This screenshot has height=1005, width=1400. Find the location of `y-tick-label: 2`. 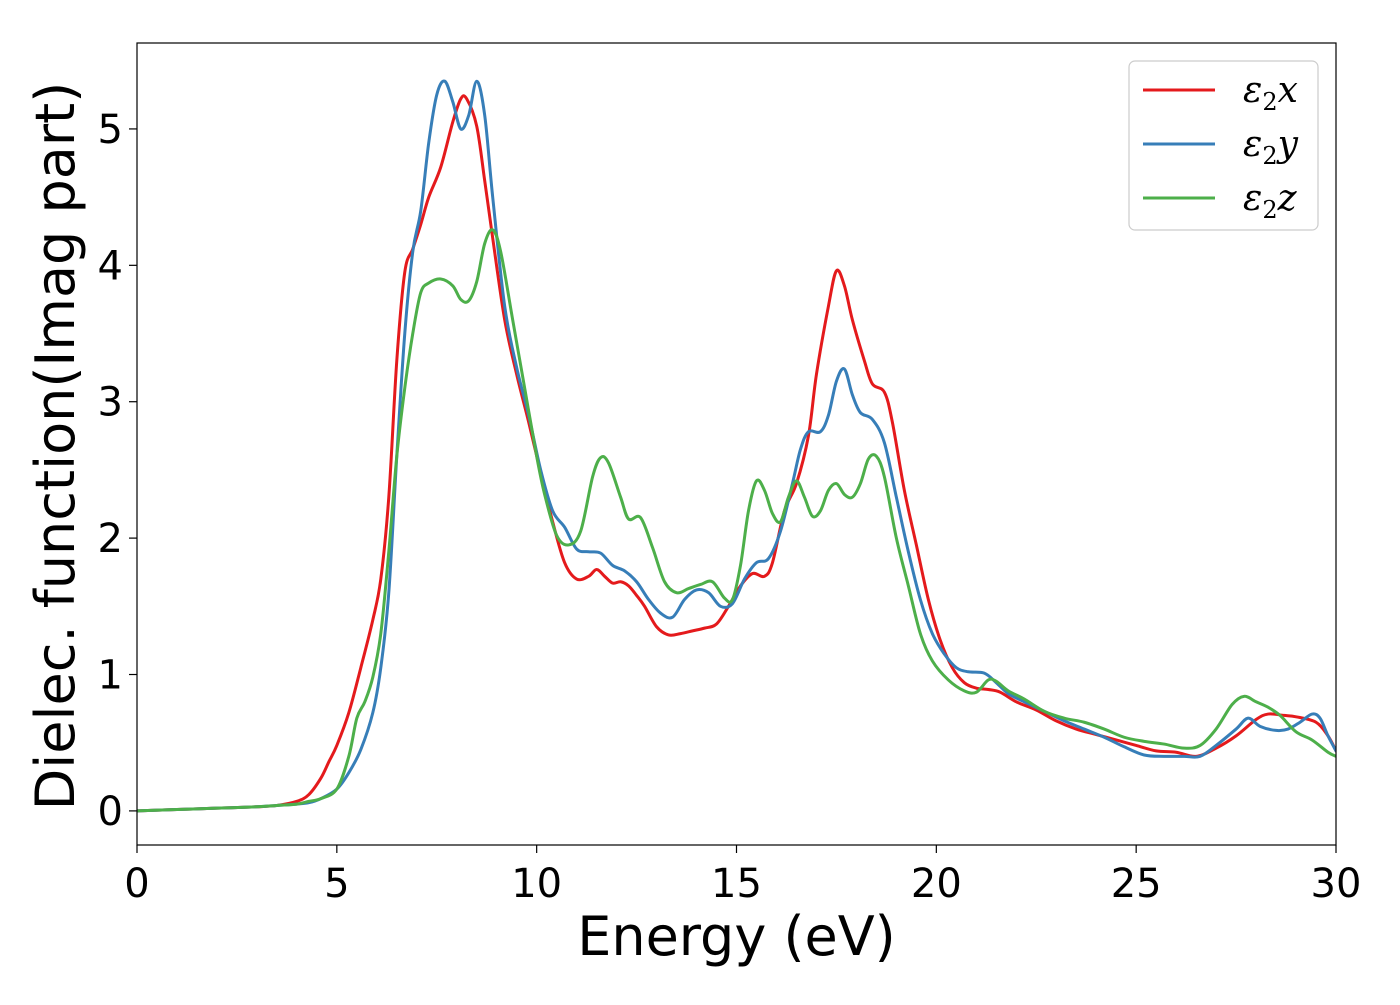

y-tick-label: 2 is located at coordinates (110, 539).